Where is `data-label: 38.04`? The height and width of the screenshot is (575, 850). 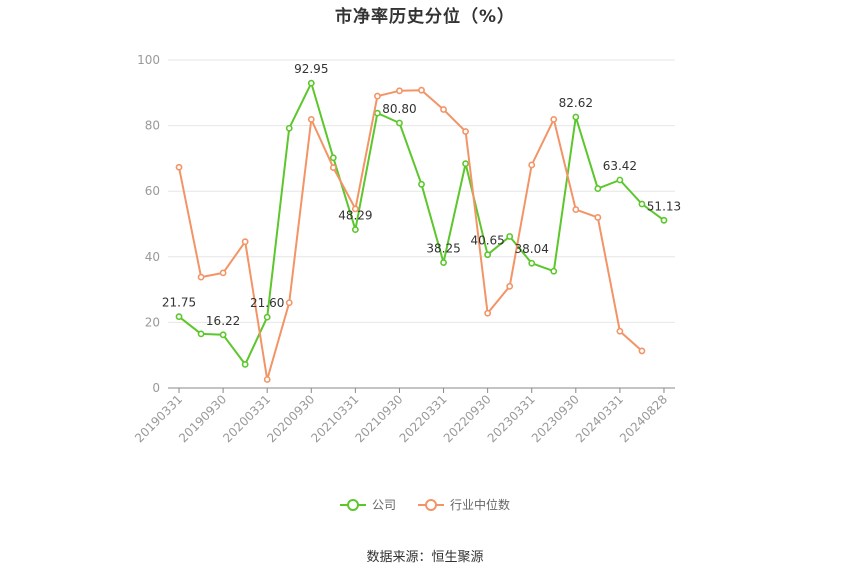 data-label: 38.04 is located at coordinates (532, 249).